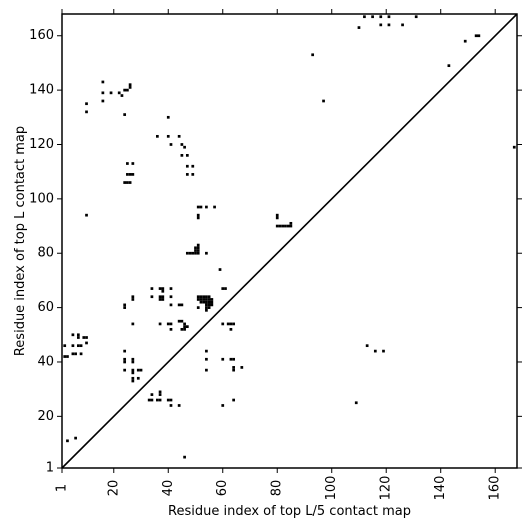 This screenshot has height=531, width=531. What do you see at coordinates (386, 488) in the screenshot?
I see `x-tick-label: 120` at bounding box center [386, 488].